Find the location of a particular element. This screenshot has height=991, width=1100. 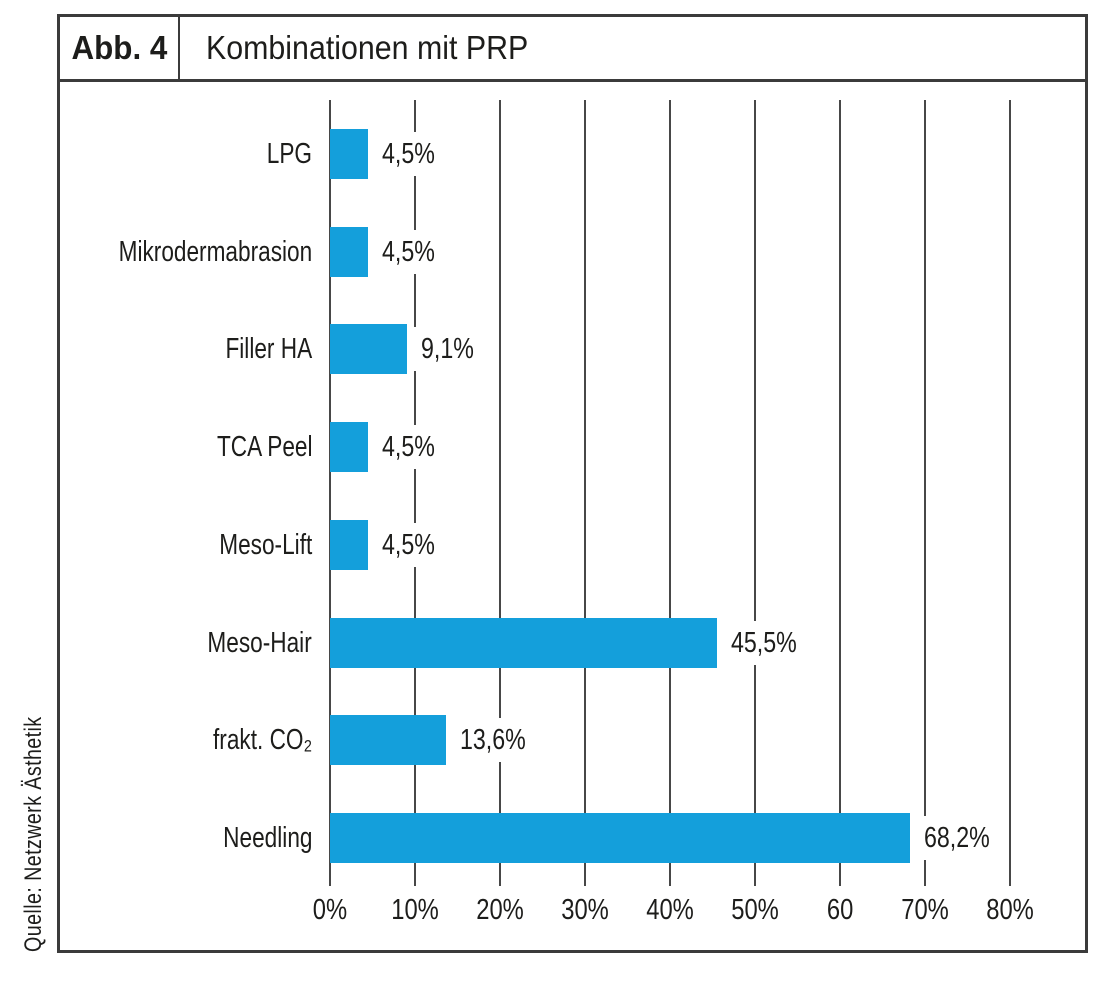

value-label: 9,1% is located at coordinates (448, 349).